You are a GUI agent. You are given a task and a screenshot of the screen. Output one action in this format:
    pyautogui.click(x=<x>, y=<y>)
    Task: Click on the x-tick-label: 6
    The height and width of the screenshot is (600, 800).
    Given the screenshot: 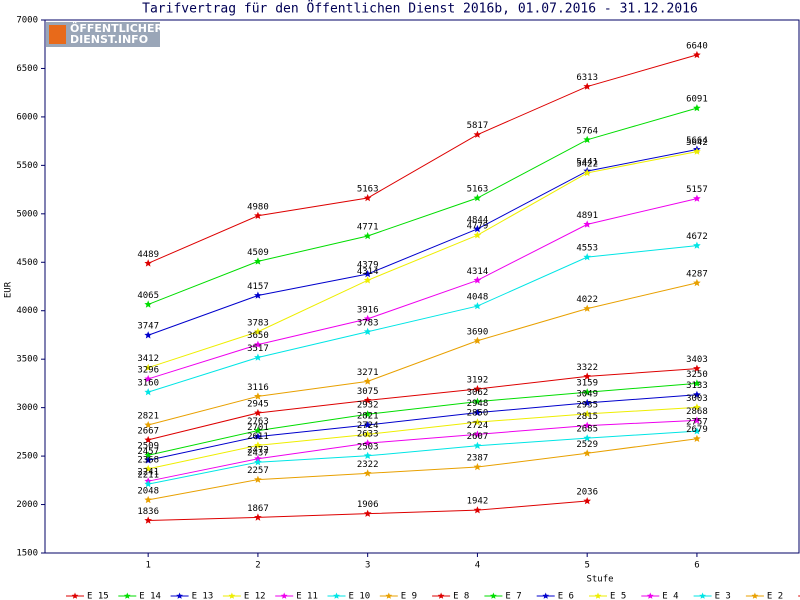 What is the action you would take?
    pyautogui.click(x=696, y=566)
    